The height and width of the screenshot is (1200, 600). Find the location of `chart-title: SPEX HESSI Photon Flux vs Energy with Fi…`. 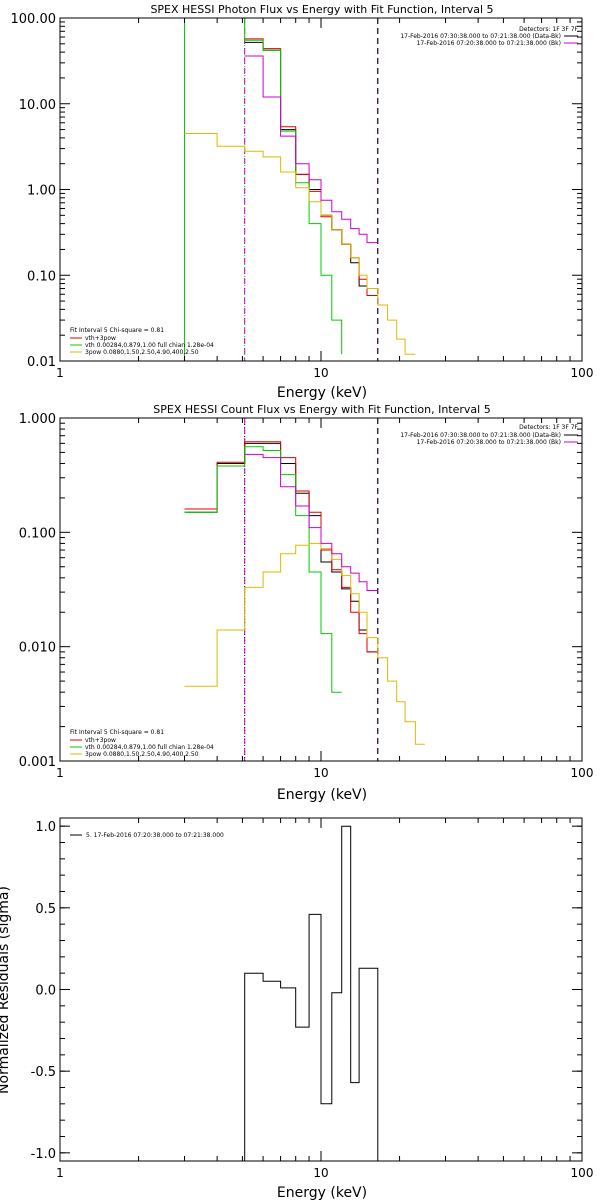

chart-title: SPEX HESSI Photon Flux vs Energy with Fi… is located at coordinates (321, 9).